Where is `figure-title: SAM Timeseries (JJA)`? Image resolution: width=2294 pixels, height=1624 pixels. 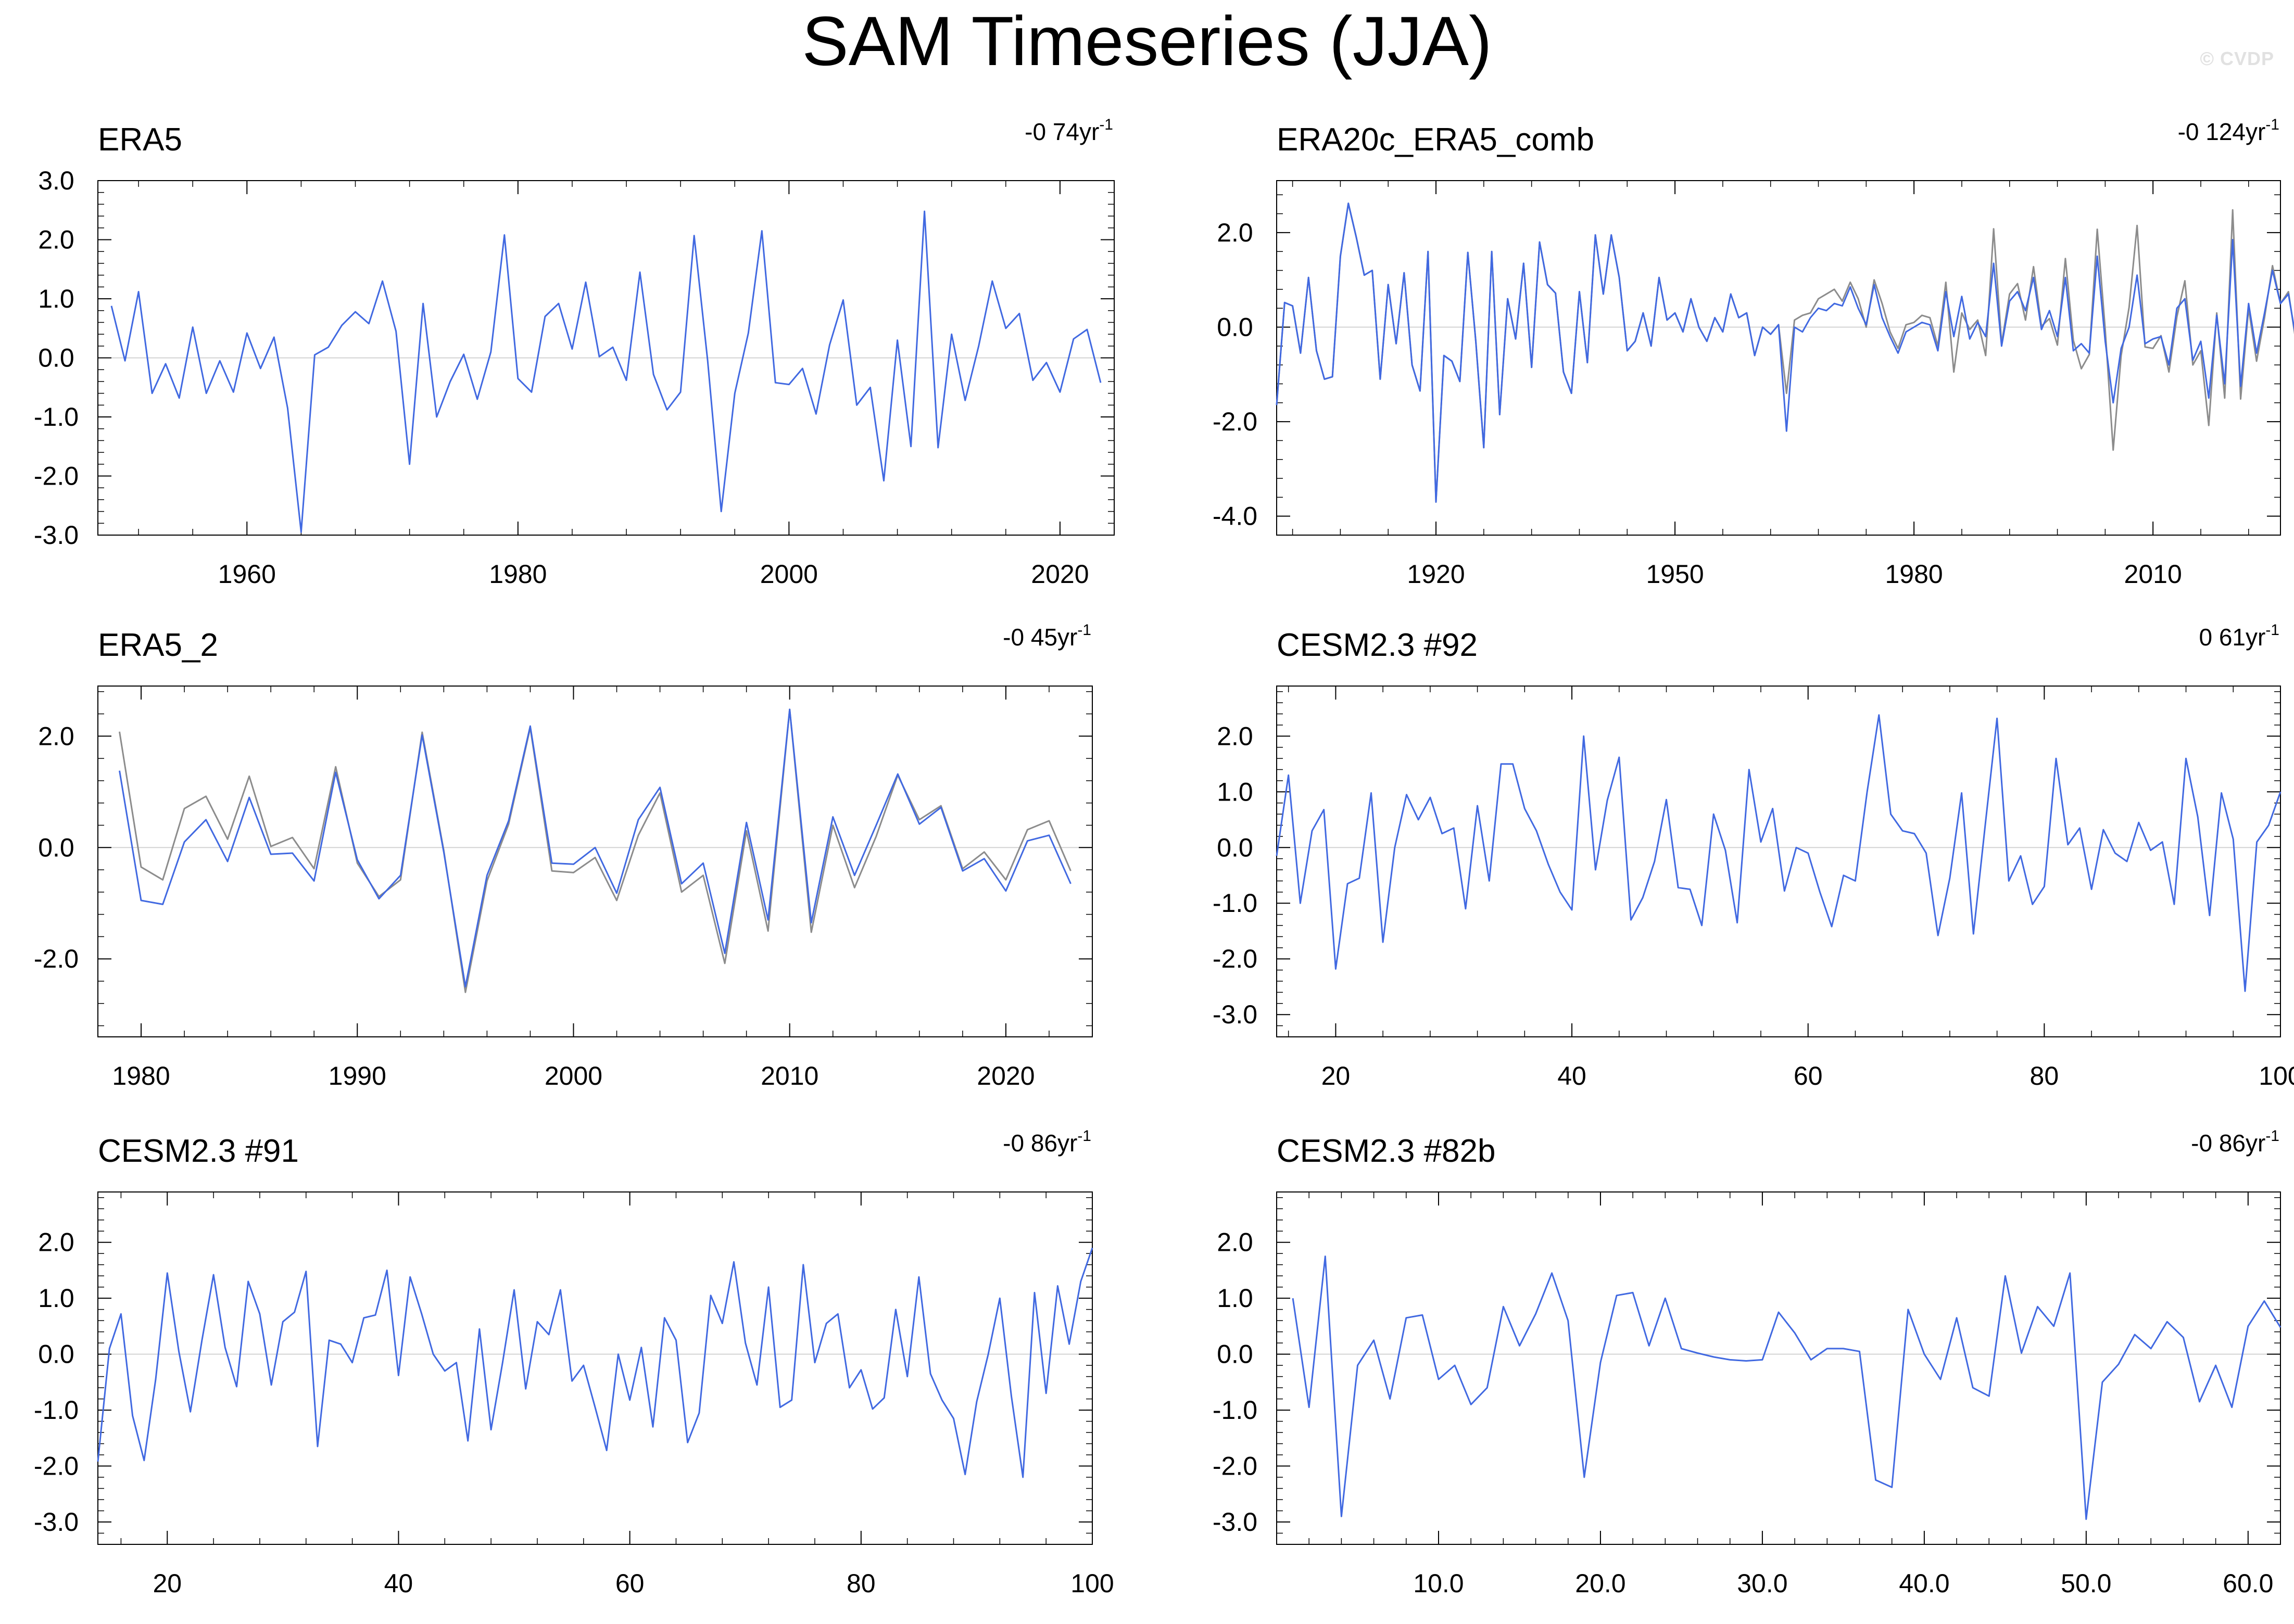
figure-title: SAM Timeseries (JJA) is located at coordinates (1147, 42).